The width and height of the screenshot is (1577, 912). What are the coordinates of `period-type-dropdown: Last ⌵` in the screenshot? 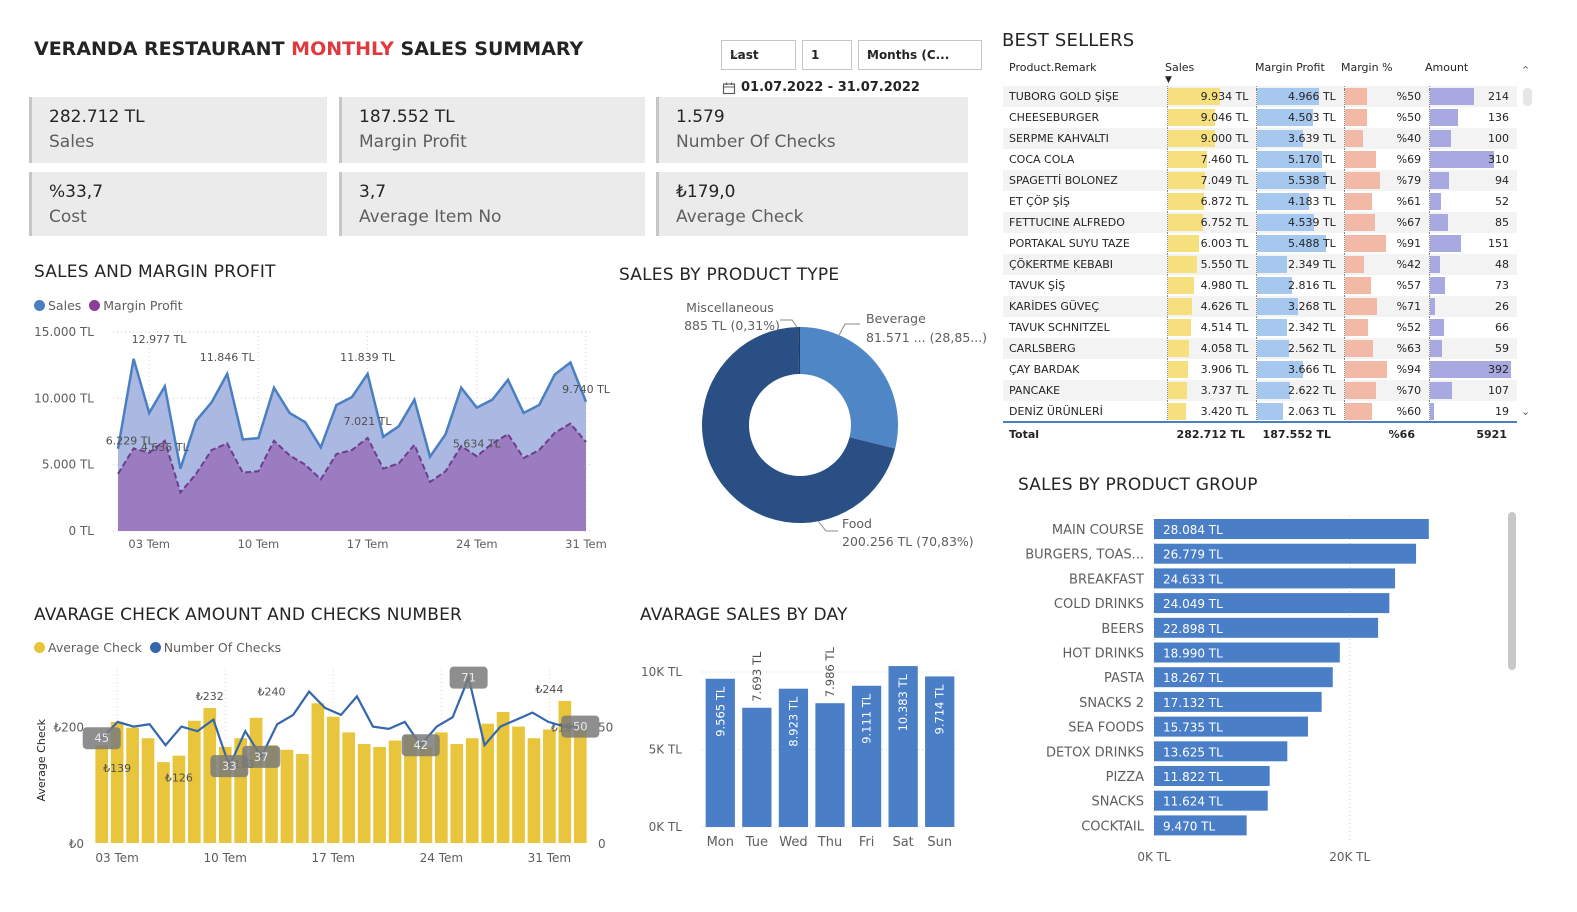 It's located at (758, 55).